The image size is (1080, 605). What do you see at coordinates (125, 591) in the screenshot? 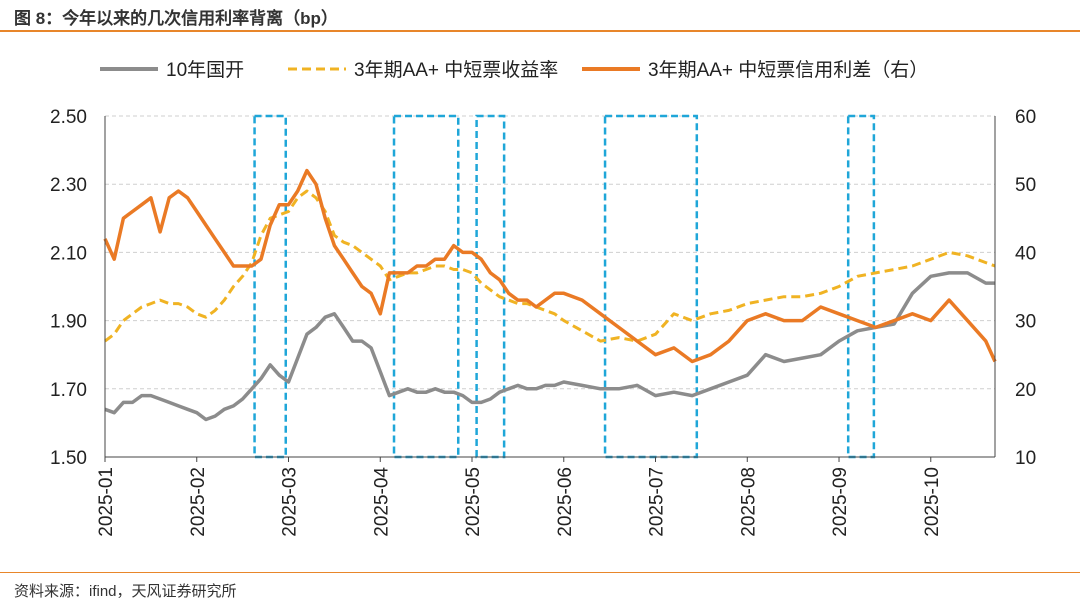
I see `source-note: 资料来源：ifind，天风证券研究所` at bounding box center [125, 591].